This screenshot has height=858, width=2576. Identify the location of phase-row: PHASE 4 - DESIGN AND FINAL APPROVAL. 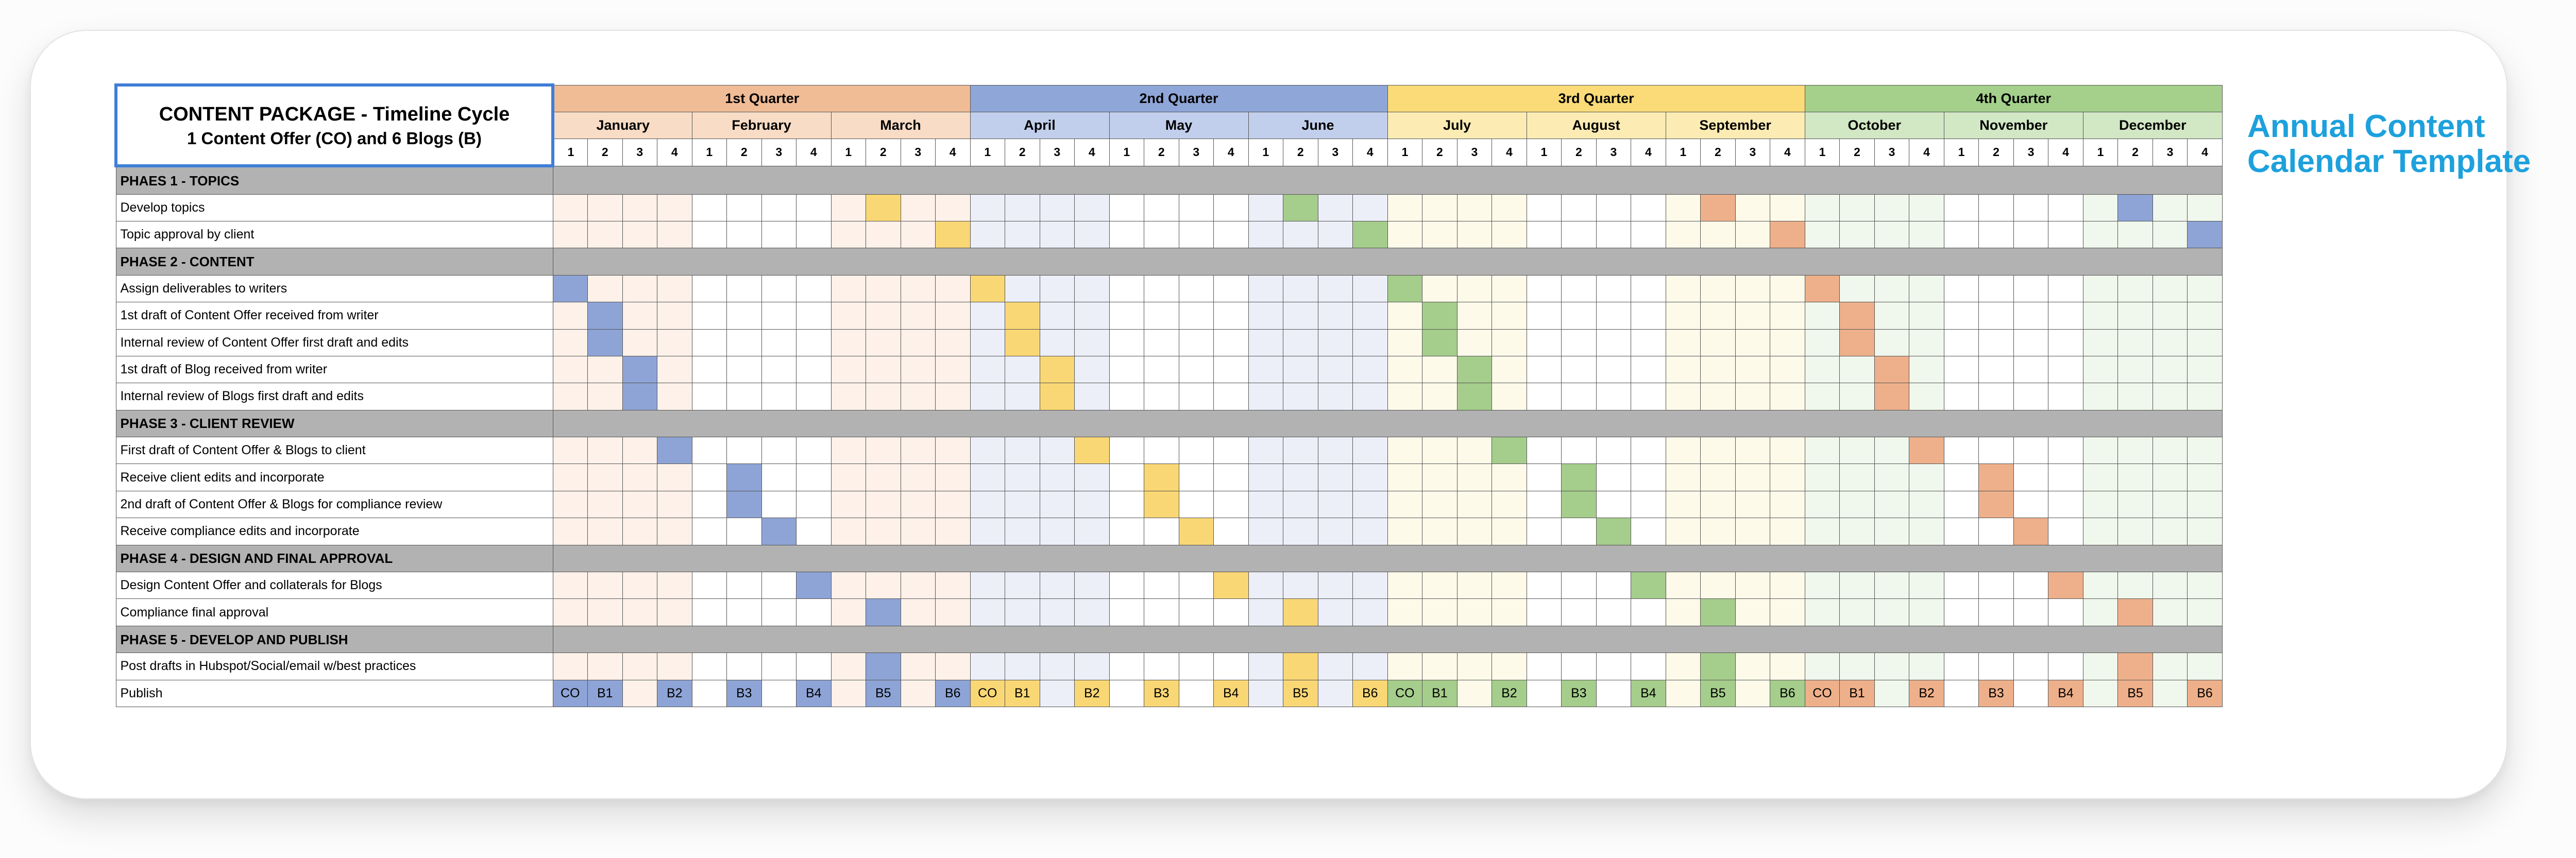
(1169, 558).